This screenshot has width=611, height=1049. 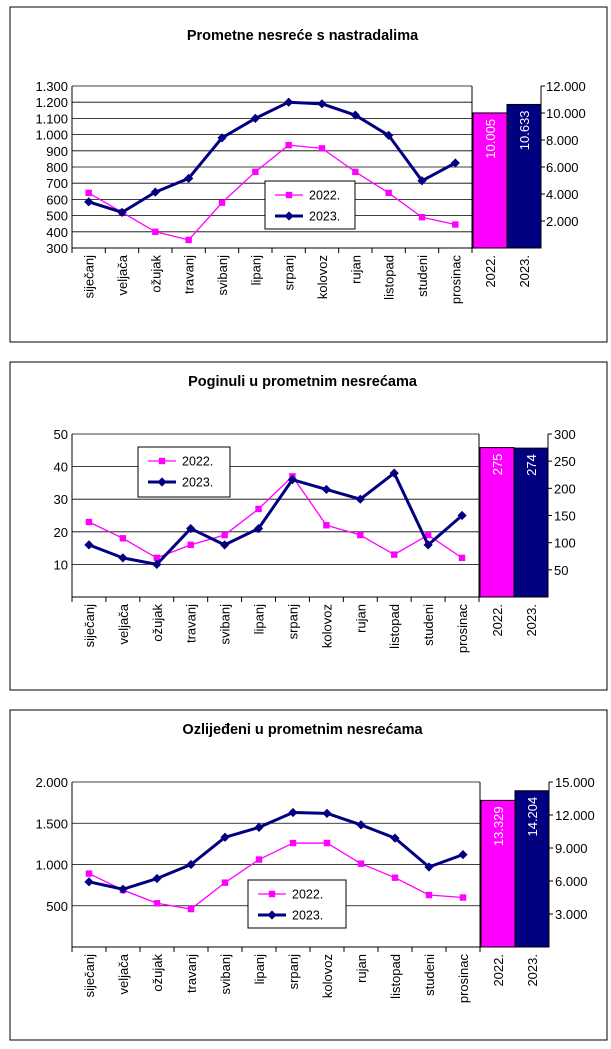 I want to click on y-tick-label: 2.000, so click(x=51, y=782).